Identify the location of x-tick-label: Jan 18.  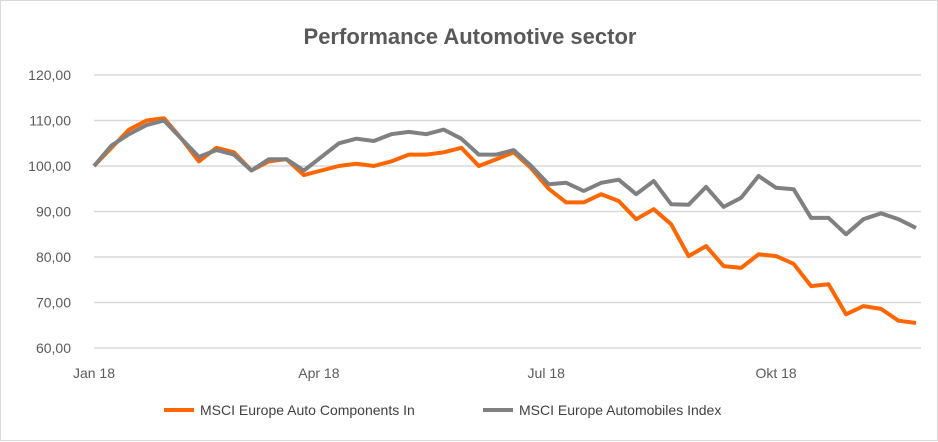
(94, 373).